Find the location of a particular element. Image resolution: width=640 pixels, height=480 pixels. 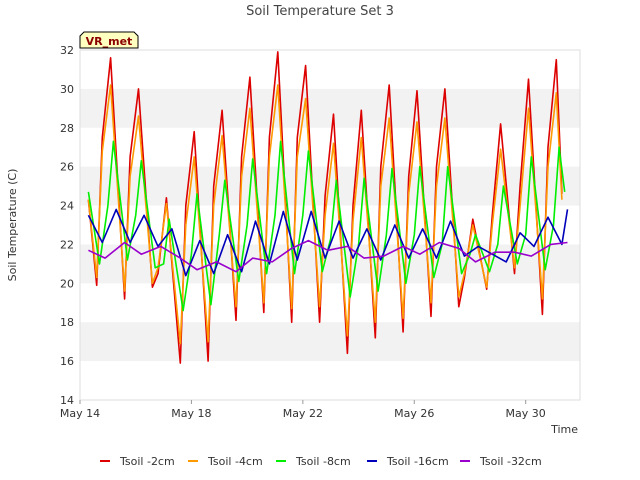

y-axis-label: Soil Temperature (C) is located at coordinates (12, 225).